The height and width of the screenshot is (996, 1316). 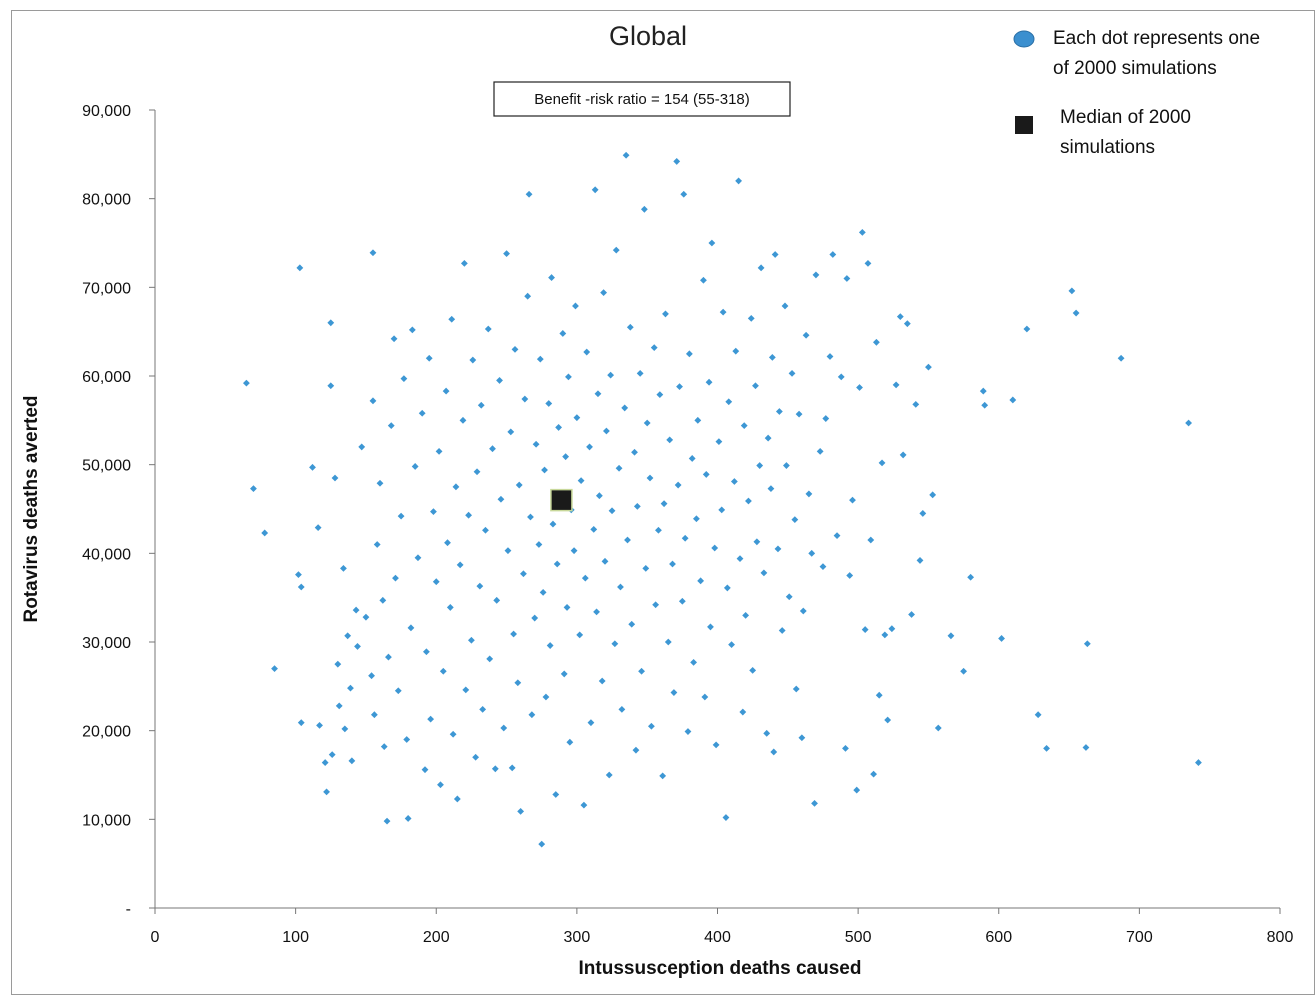 I want to click on y-tick-label: 10,000, so click(x=106, y=820).